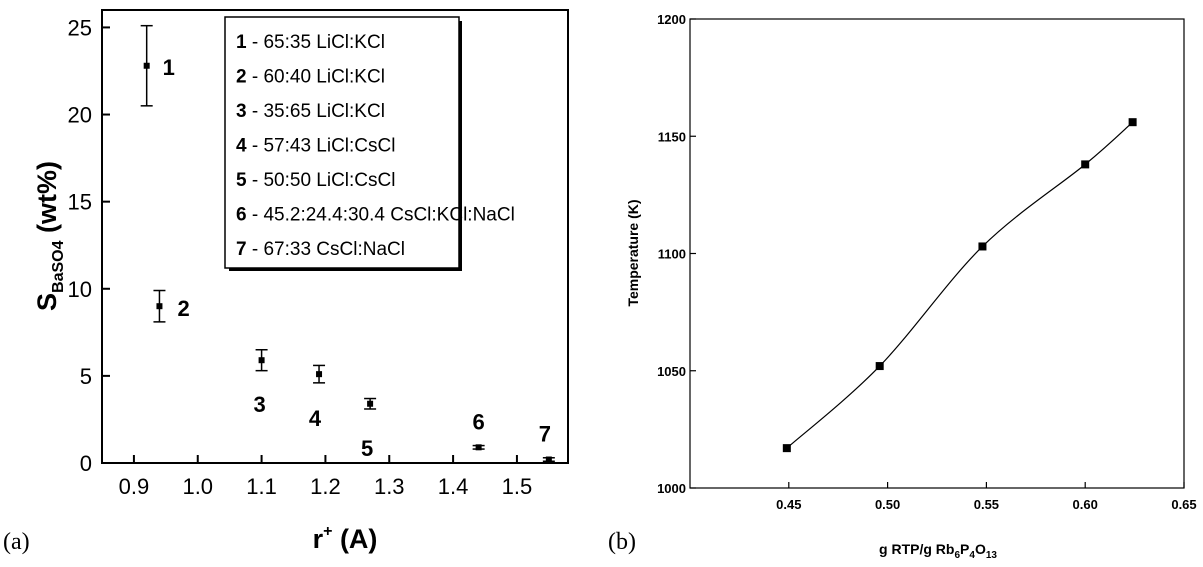 Image resolution: width=1203 pixels, height=567 pixels. What do you see at coordinates (389, 486) in the screenshot?
I see `panel-a-x-tick-label: 1.3` at bounding box center [389, 486].